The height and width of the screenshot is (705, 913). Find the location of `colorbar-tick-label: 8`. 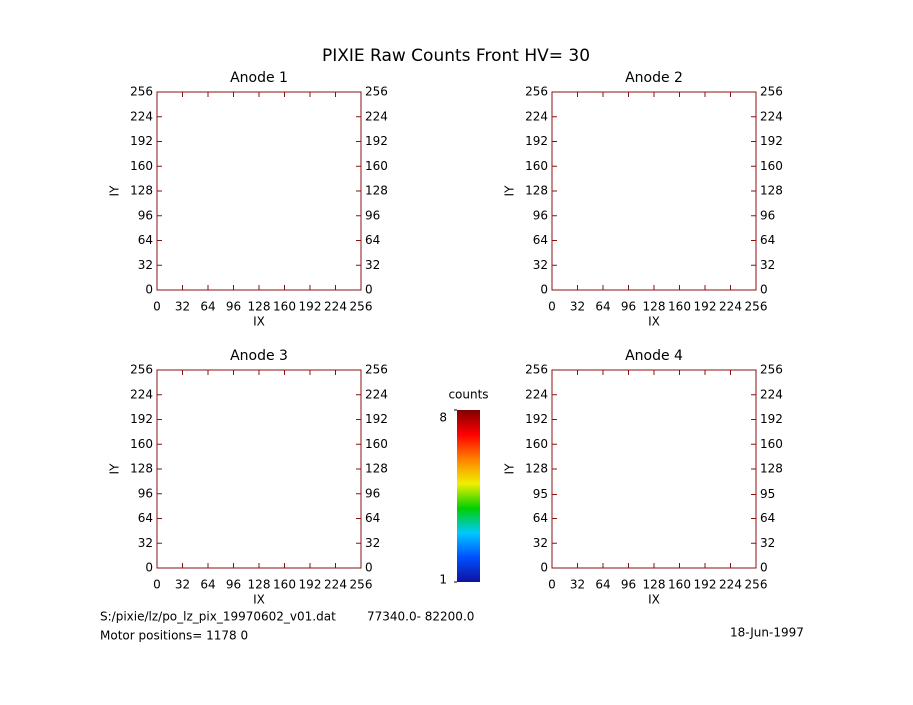

colorbar-tick-label: 8 is located at coordinates (443, 418).